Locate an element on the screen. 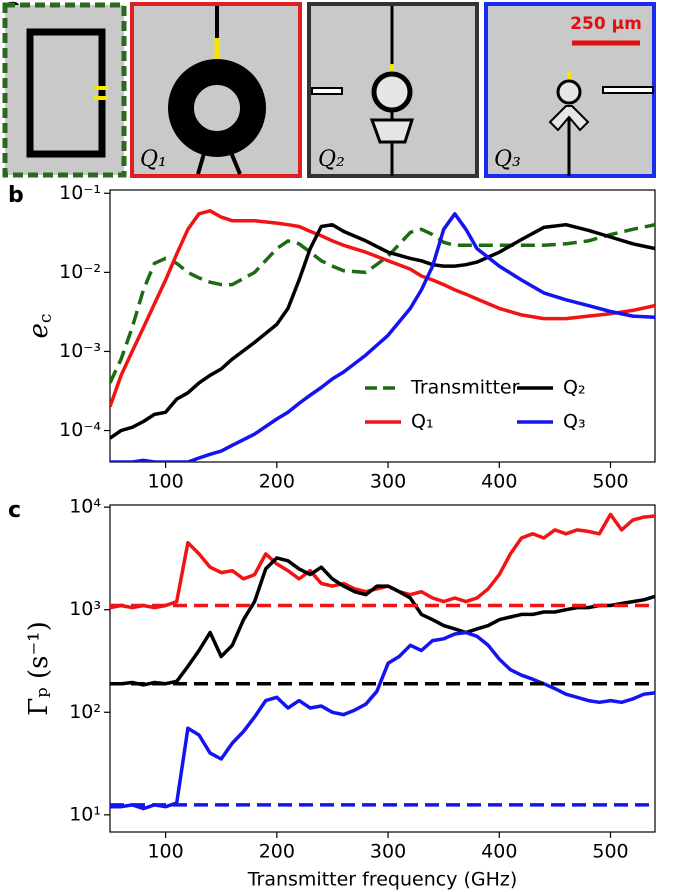  tile-q2: Q₂ is located at coordinates (393, 90).